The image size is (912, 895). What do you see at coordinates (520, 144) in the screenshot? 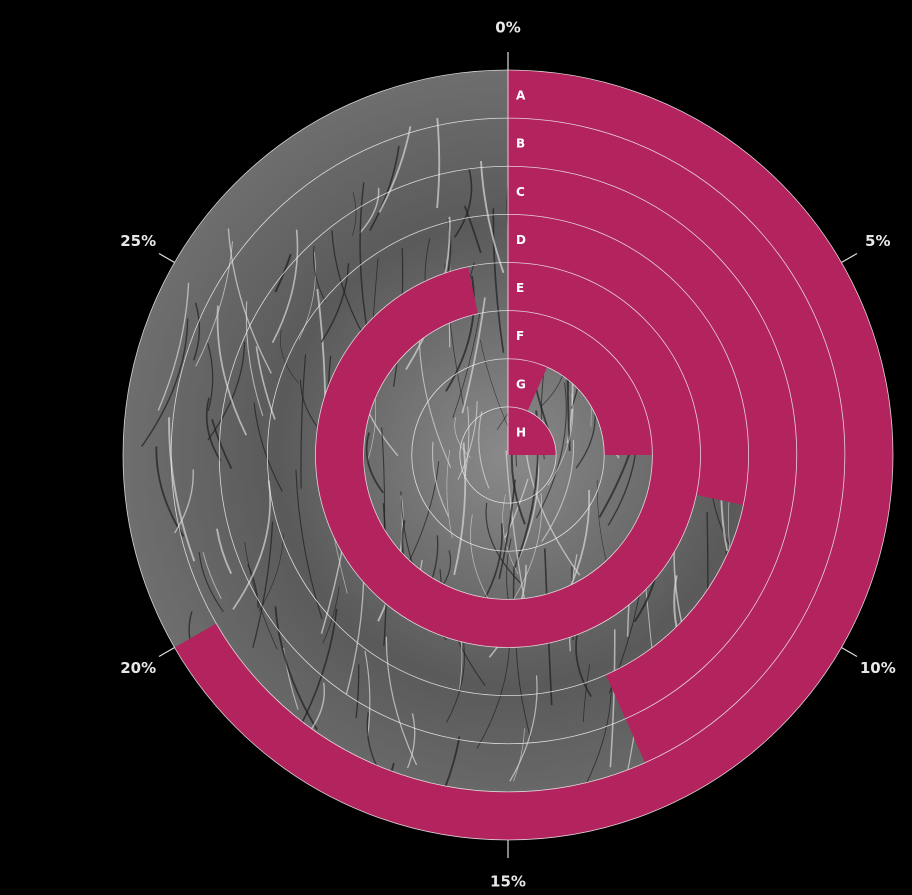
I see `ring-label: B` at bounding box center [520, 144].